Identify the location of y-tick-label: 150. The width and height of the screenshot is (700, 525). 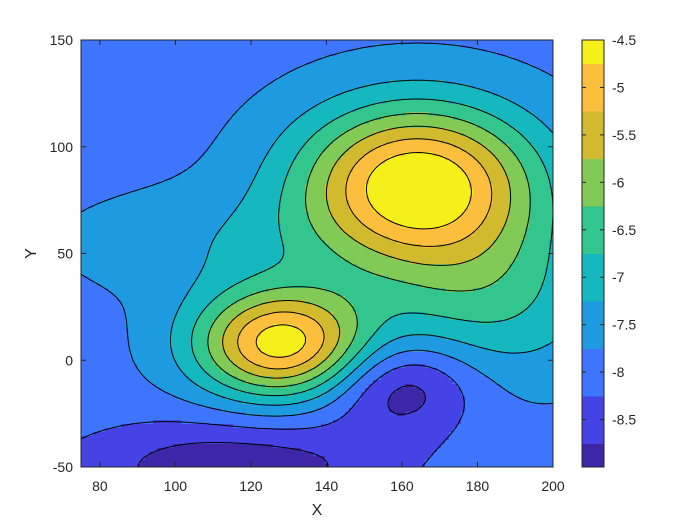
(62, 40).